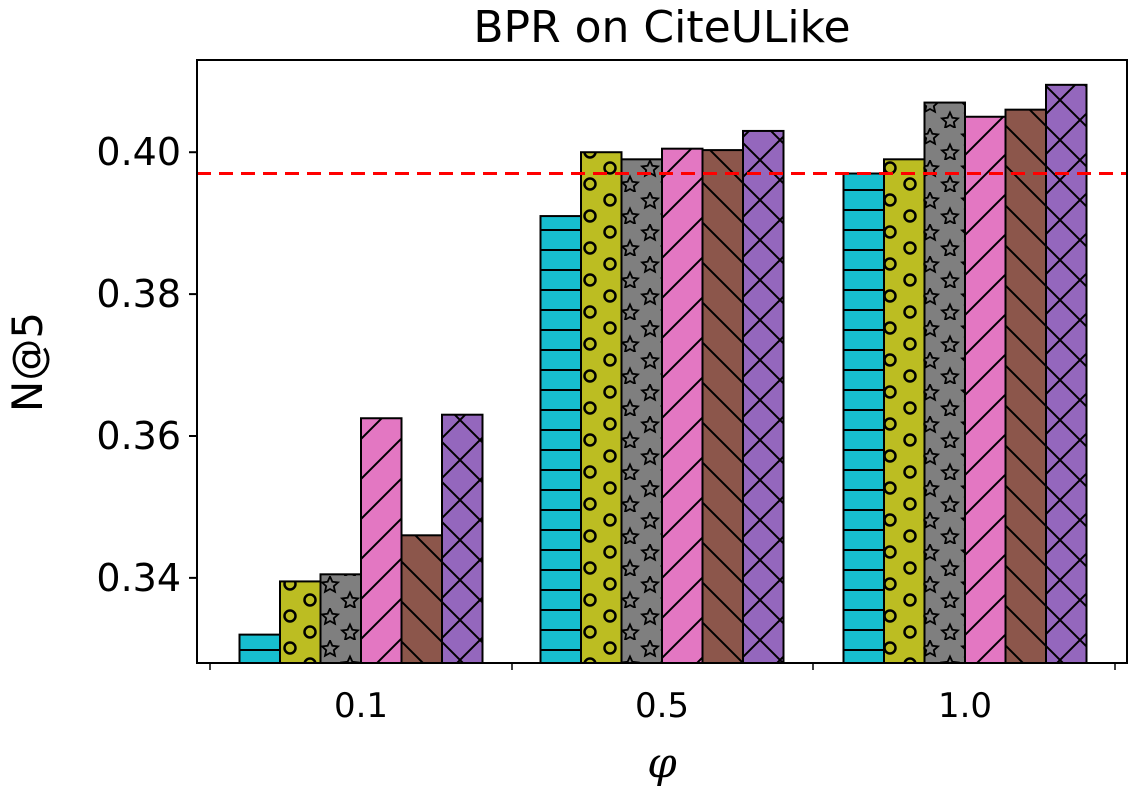 Image resolution: width=1130 pixels, height=793 pixels. I want to click on bar-hatch-series-1-0.5, so click(560, 439).